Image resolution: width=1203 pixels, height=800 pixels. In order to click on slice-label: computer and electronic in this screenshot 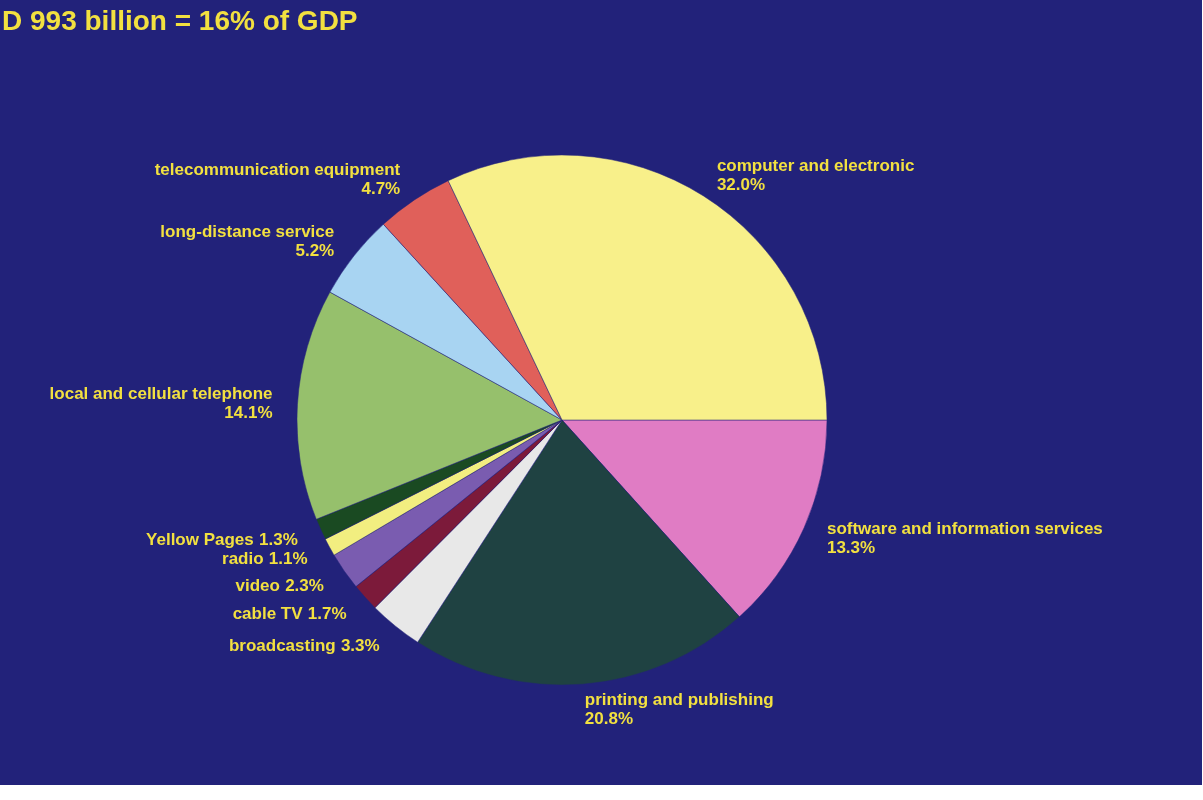, I will do `click(815, 165)`.